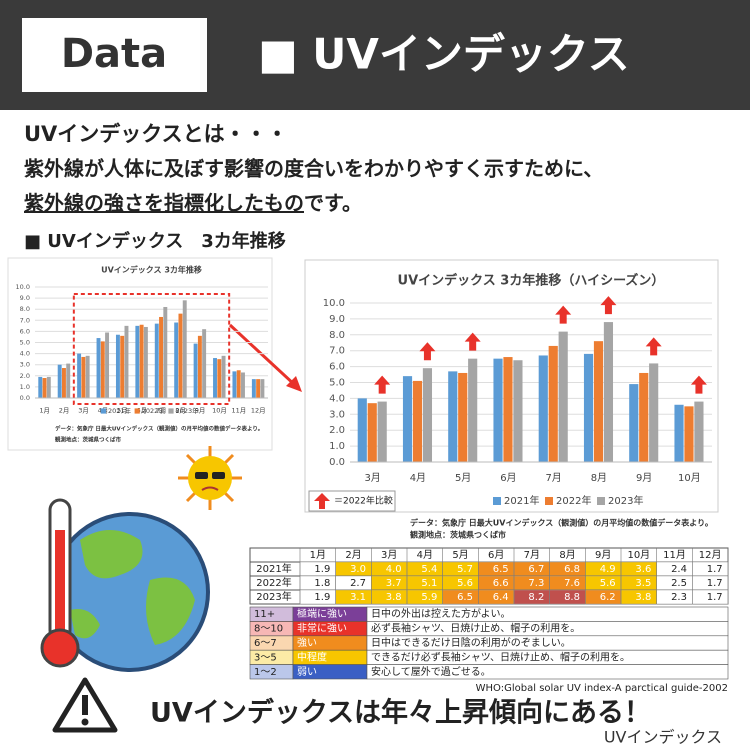 The height and width of the screenshot is (750, 750). Describe the element at coordinates (603, 555) in the screenshot. I see `table-header: 9月` at that location.